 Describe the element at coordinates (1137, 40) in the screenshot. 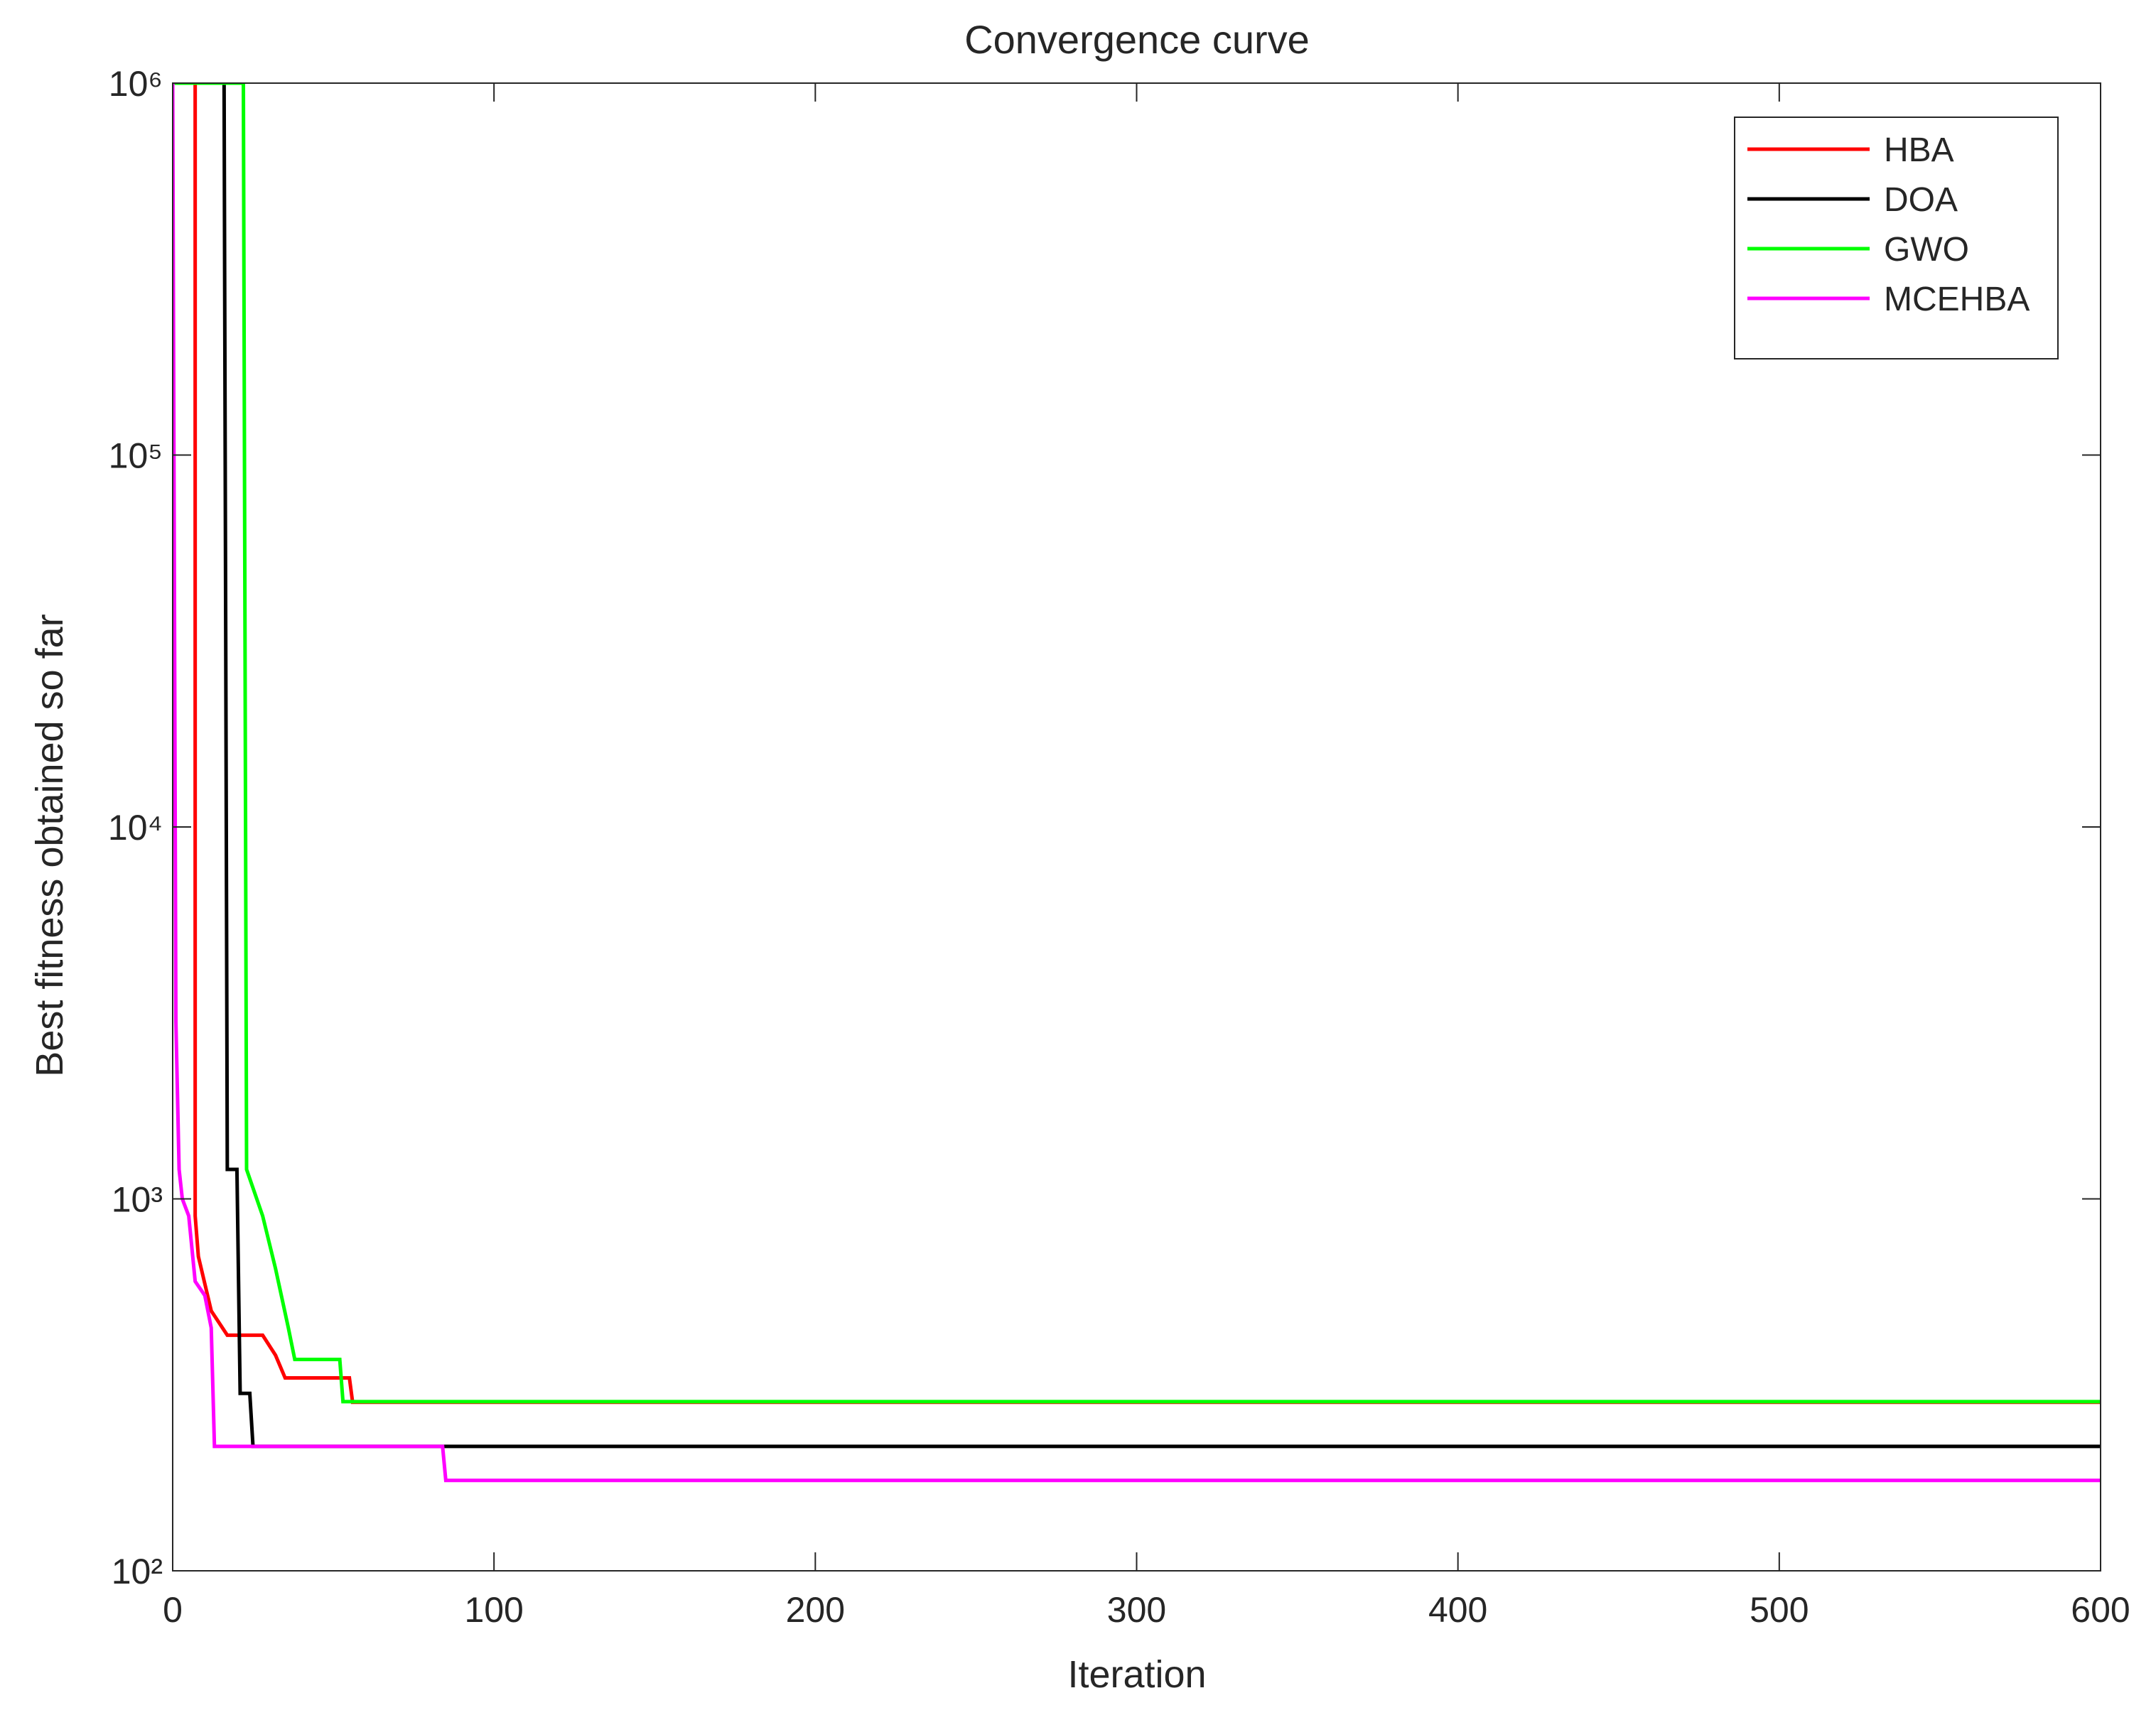

I see `chart-title: Convergence curve` at that location.